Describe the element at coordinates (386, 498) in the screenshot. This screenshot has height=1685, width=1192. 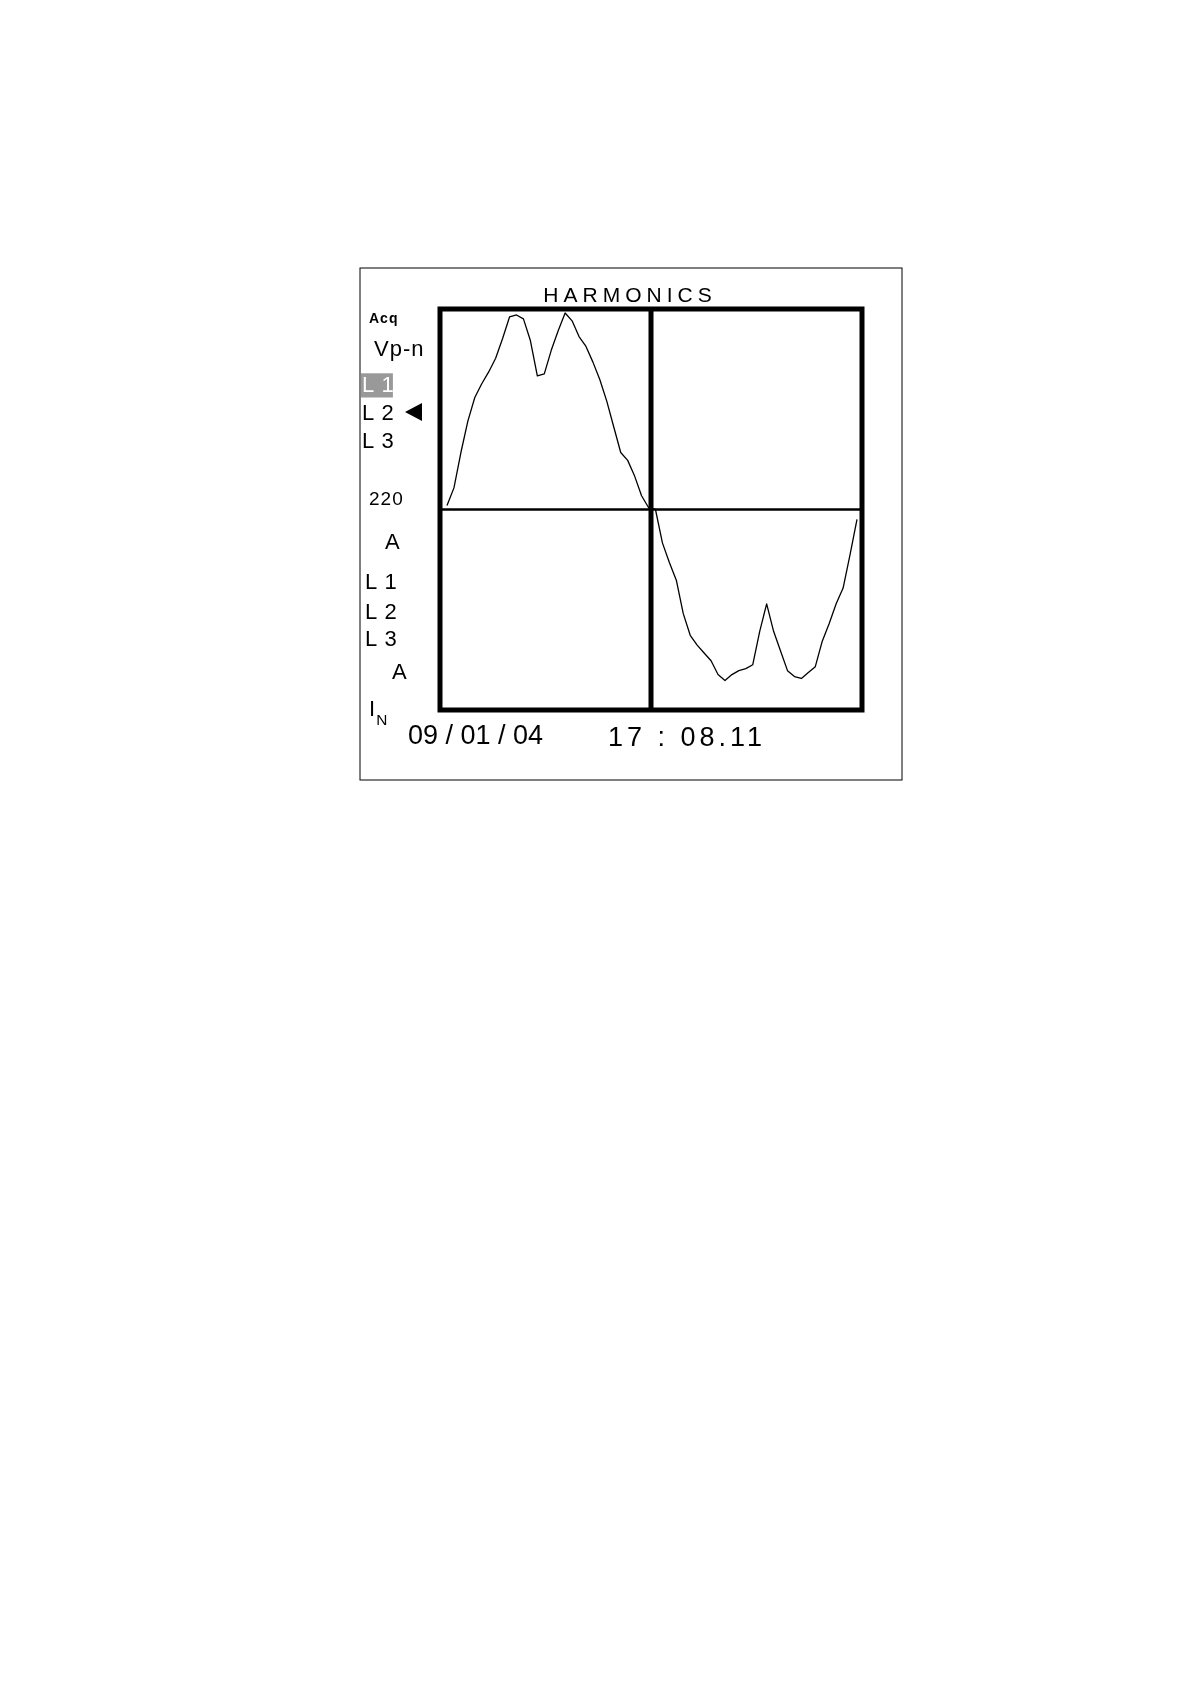
I see `text: 220` at that location.